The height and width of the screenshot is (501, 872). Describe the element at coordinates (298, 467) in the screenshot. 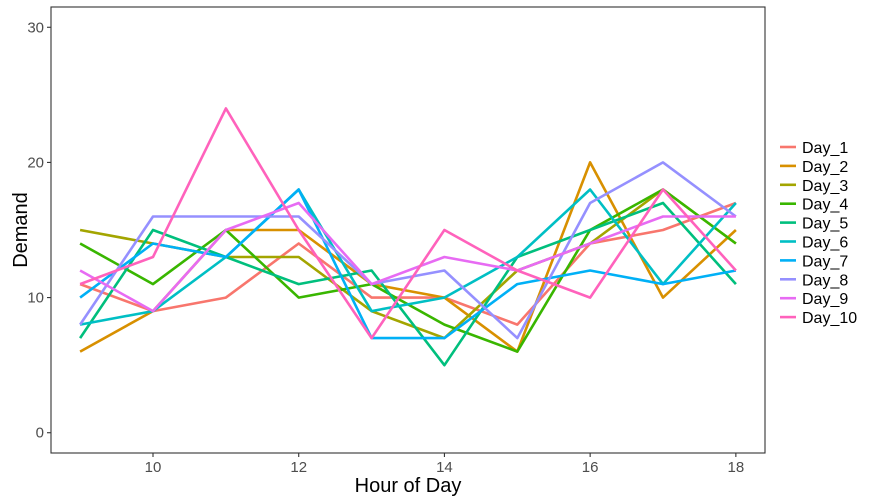

I see `x-tick-label: 12` at that location.